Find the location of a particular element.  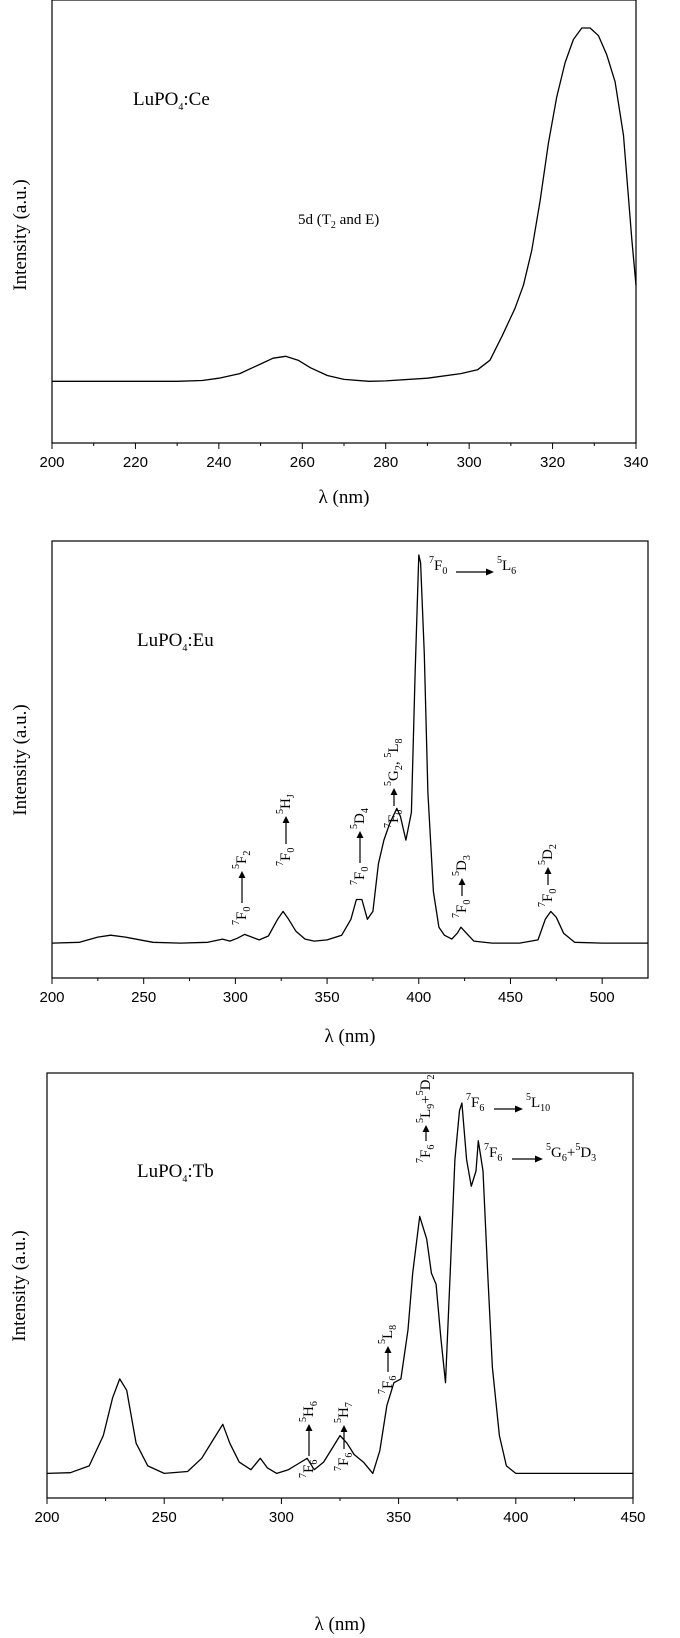

panel-title-tb: LuPO4:Tb is located at coordinates (175, 1173).